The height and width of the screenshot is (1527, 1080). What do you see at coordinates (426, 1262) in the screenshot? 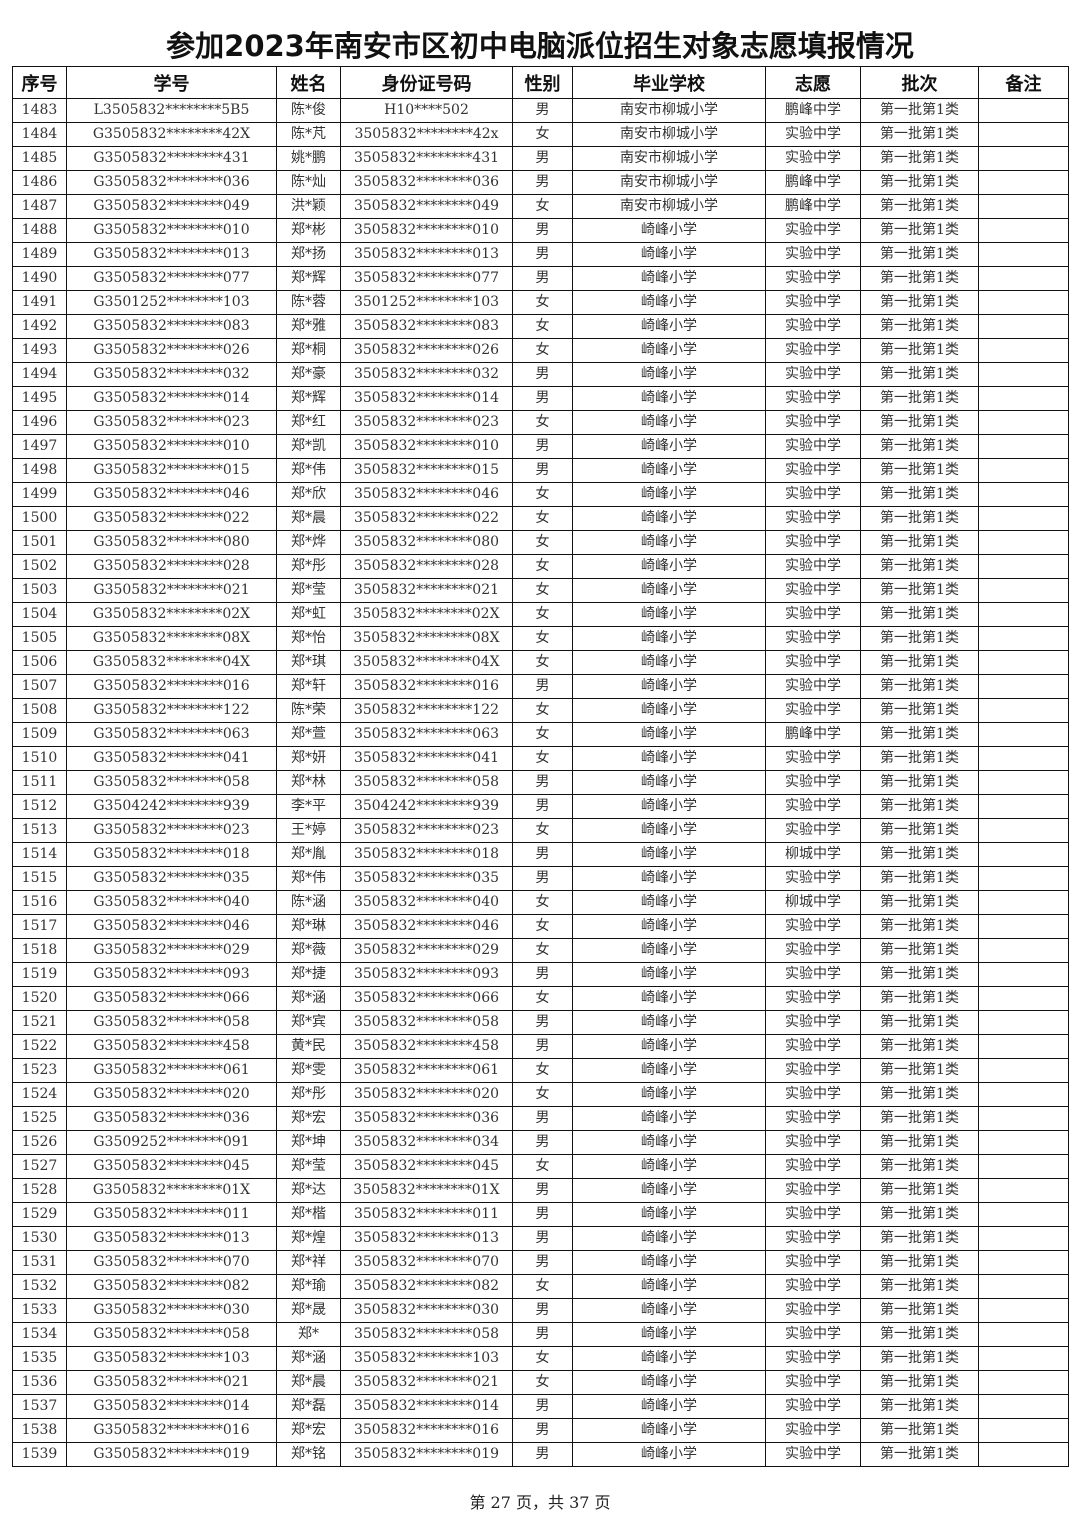
I see `cell-id-card: 3505832********070` at bounding box center [426, 1262].